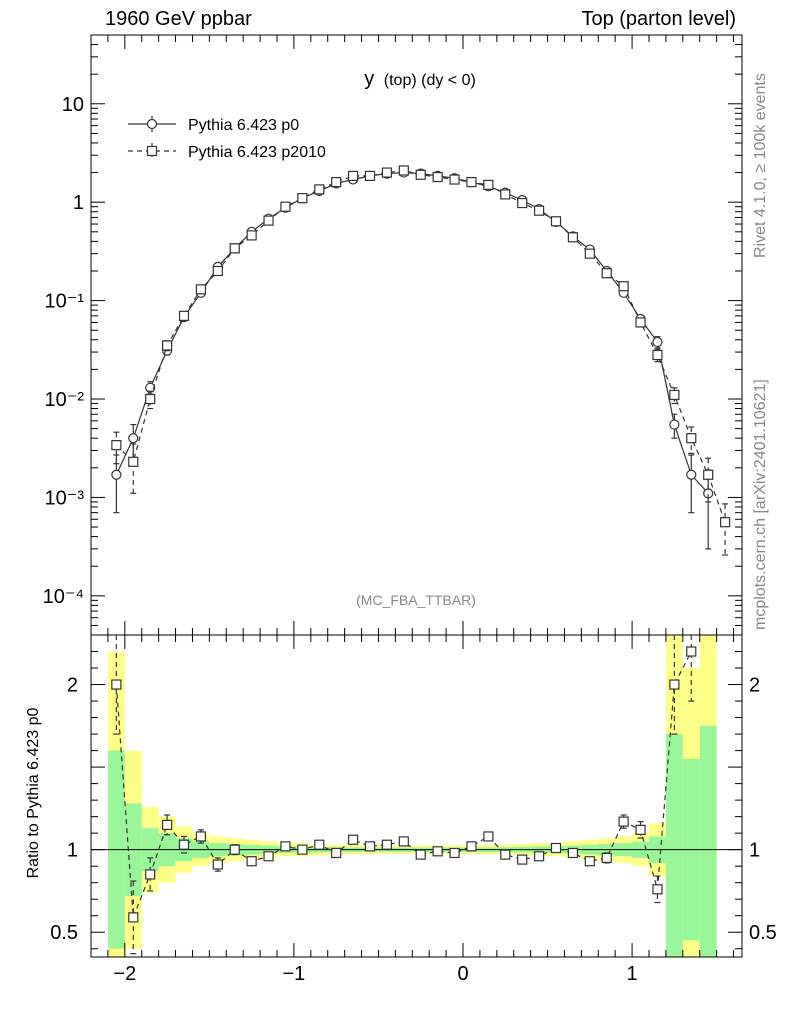 The width and height of the screenshot is (786, 1024). I want to click on y-tick-label: 10, so click(73, 105).